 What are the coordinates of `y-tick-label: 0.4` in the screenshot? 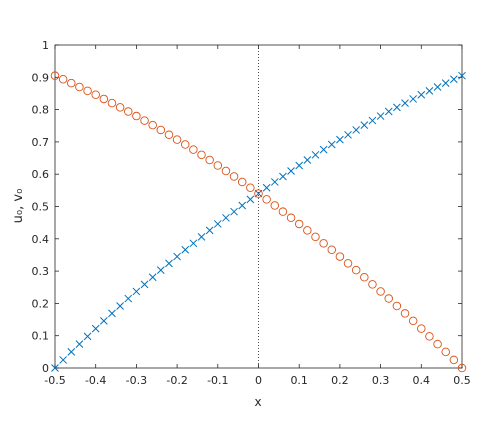 It's located at (41, 239).